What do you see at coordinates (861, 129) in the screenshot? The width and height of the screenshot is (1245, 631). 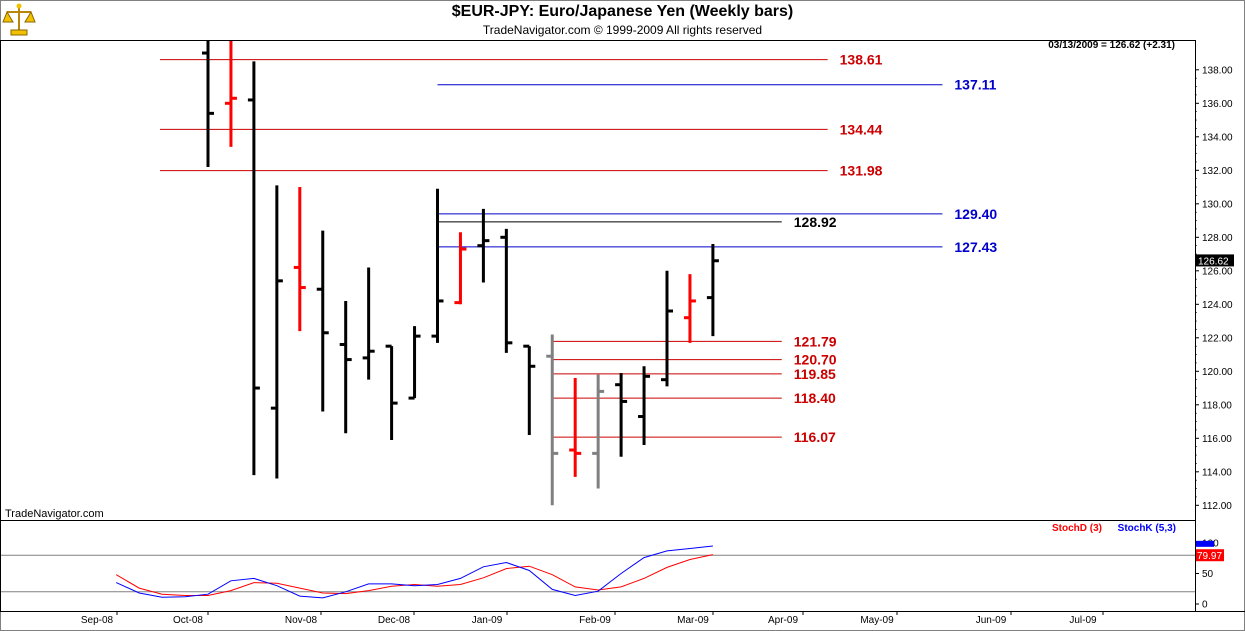 I see `level-label: 134.44` at bounding box center [861, 129].